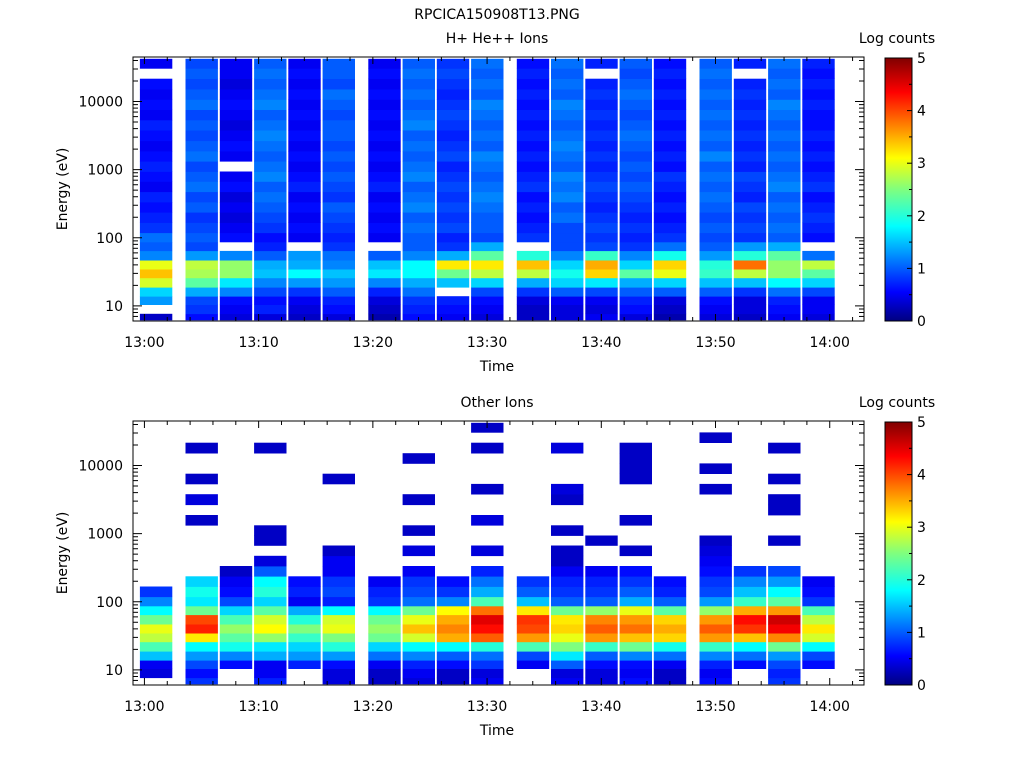  What do you see at coordinates (144, 343) in the screenshot?
I see `x-tick-label: 13:00` at bounding box center [144, 343].